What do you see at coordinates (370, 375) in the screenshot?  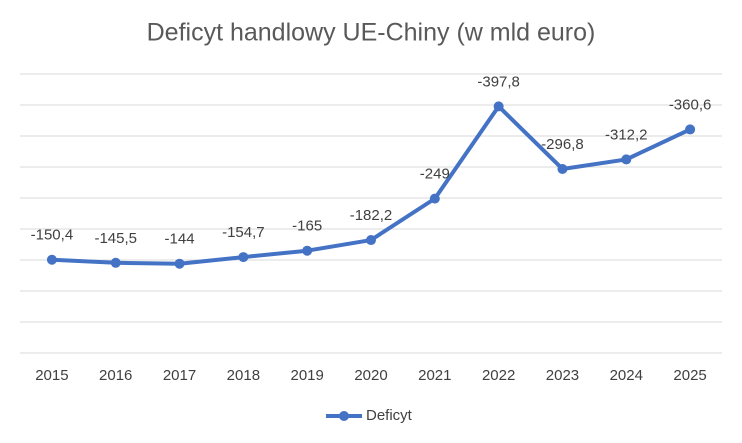 I see `x-tick-label: 2020` at bounding box center [370, 375].